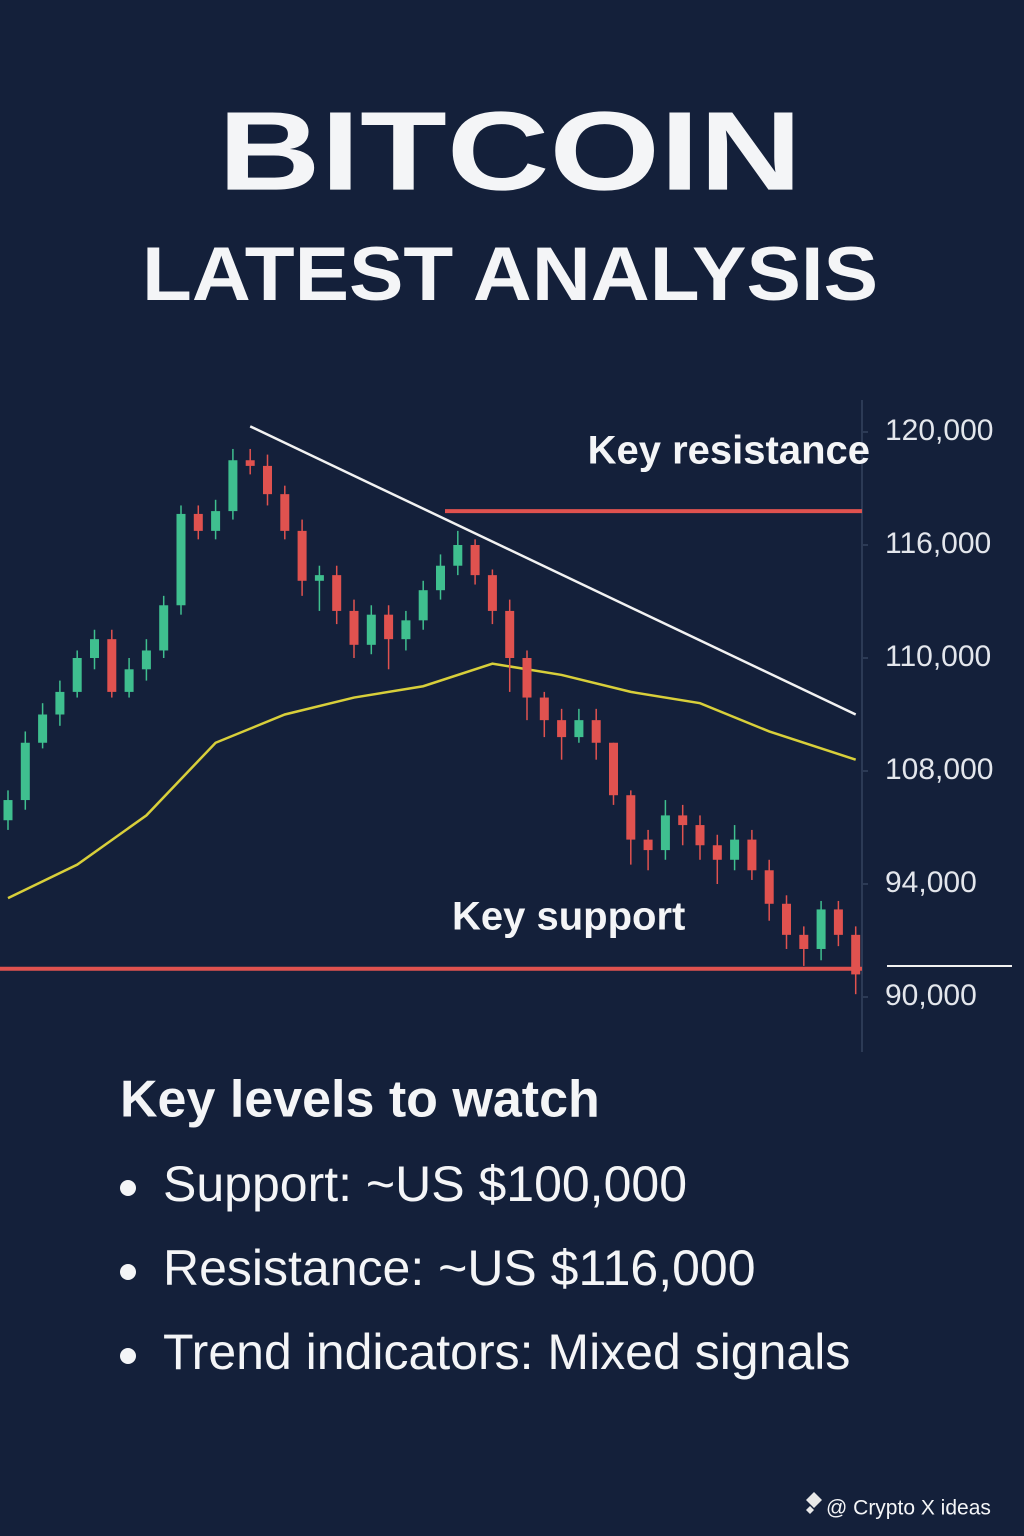  I want to click on trendline, so click(553, 570).